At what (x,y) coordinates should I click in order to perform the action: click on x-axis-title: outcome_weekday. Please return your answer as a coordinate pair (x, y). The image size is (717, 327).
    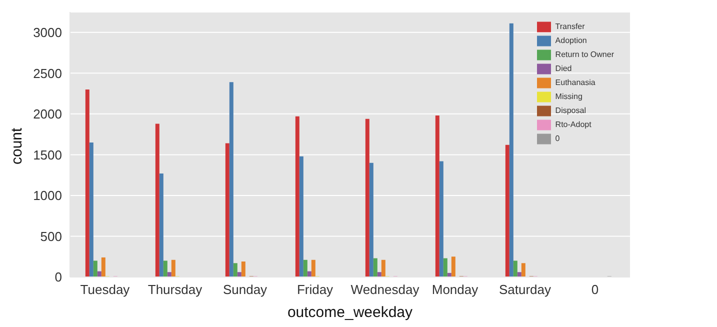
    Looking at the image, I should click on (350, 312).